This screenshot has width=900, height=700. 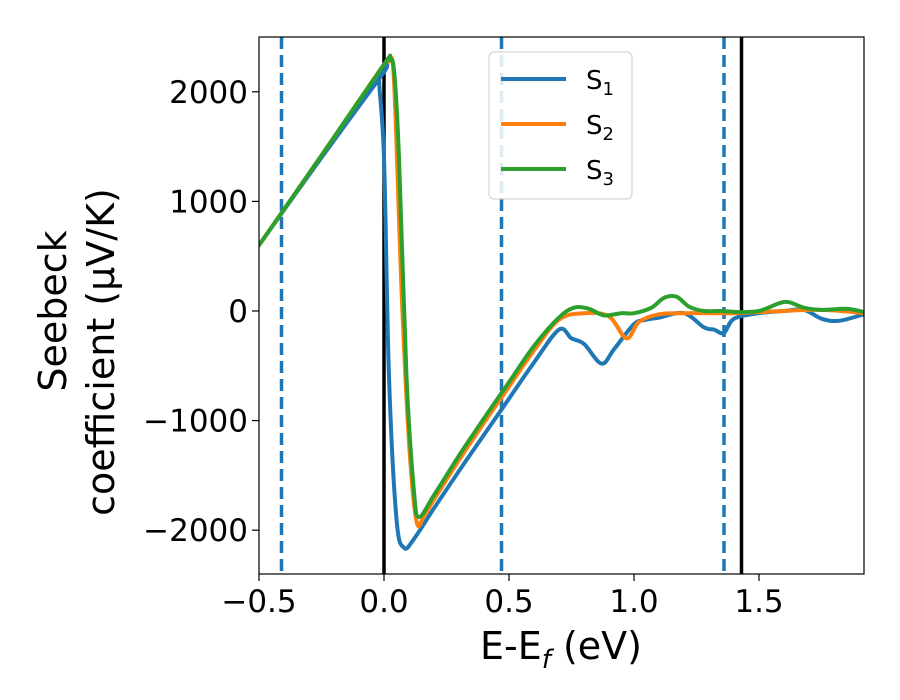 I want to click on y-axis-label-line1: Seebeck, so click(x=53, y=310).